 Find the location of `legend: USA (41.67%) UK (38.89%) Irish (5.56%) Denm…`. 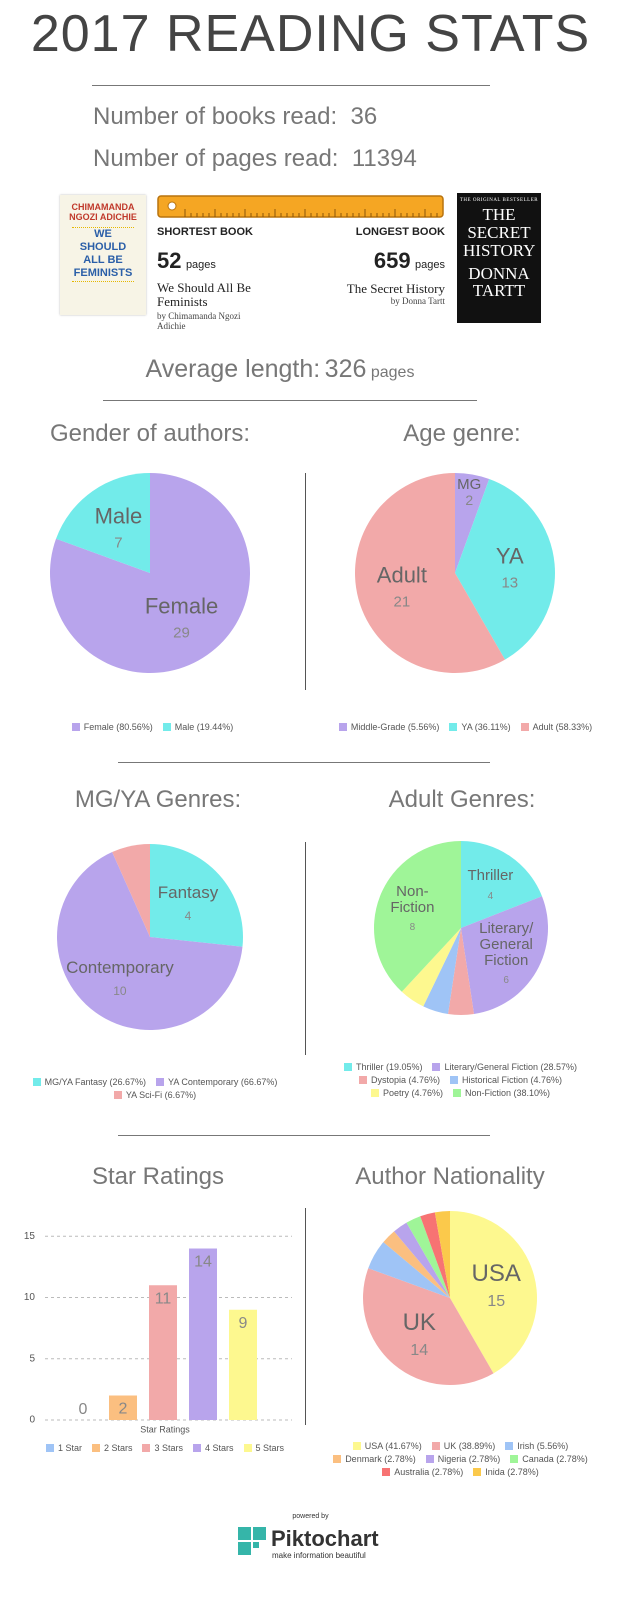

legend: USA (41.67%) UK (38.89%) Irish (5.56%) Denm… is located at coordinates (460, 1459).